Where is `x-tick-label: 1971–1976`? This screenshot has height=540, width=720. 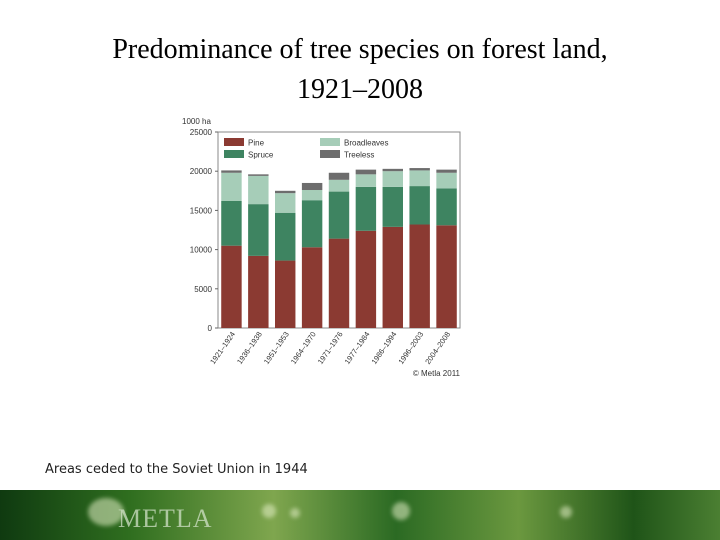 x-tick-label: 1971–1976 is located at coordinates (330, 348).